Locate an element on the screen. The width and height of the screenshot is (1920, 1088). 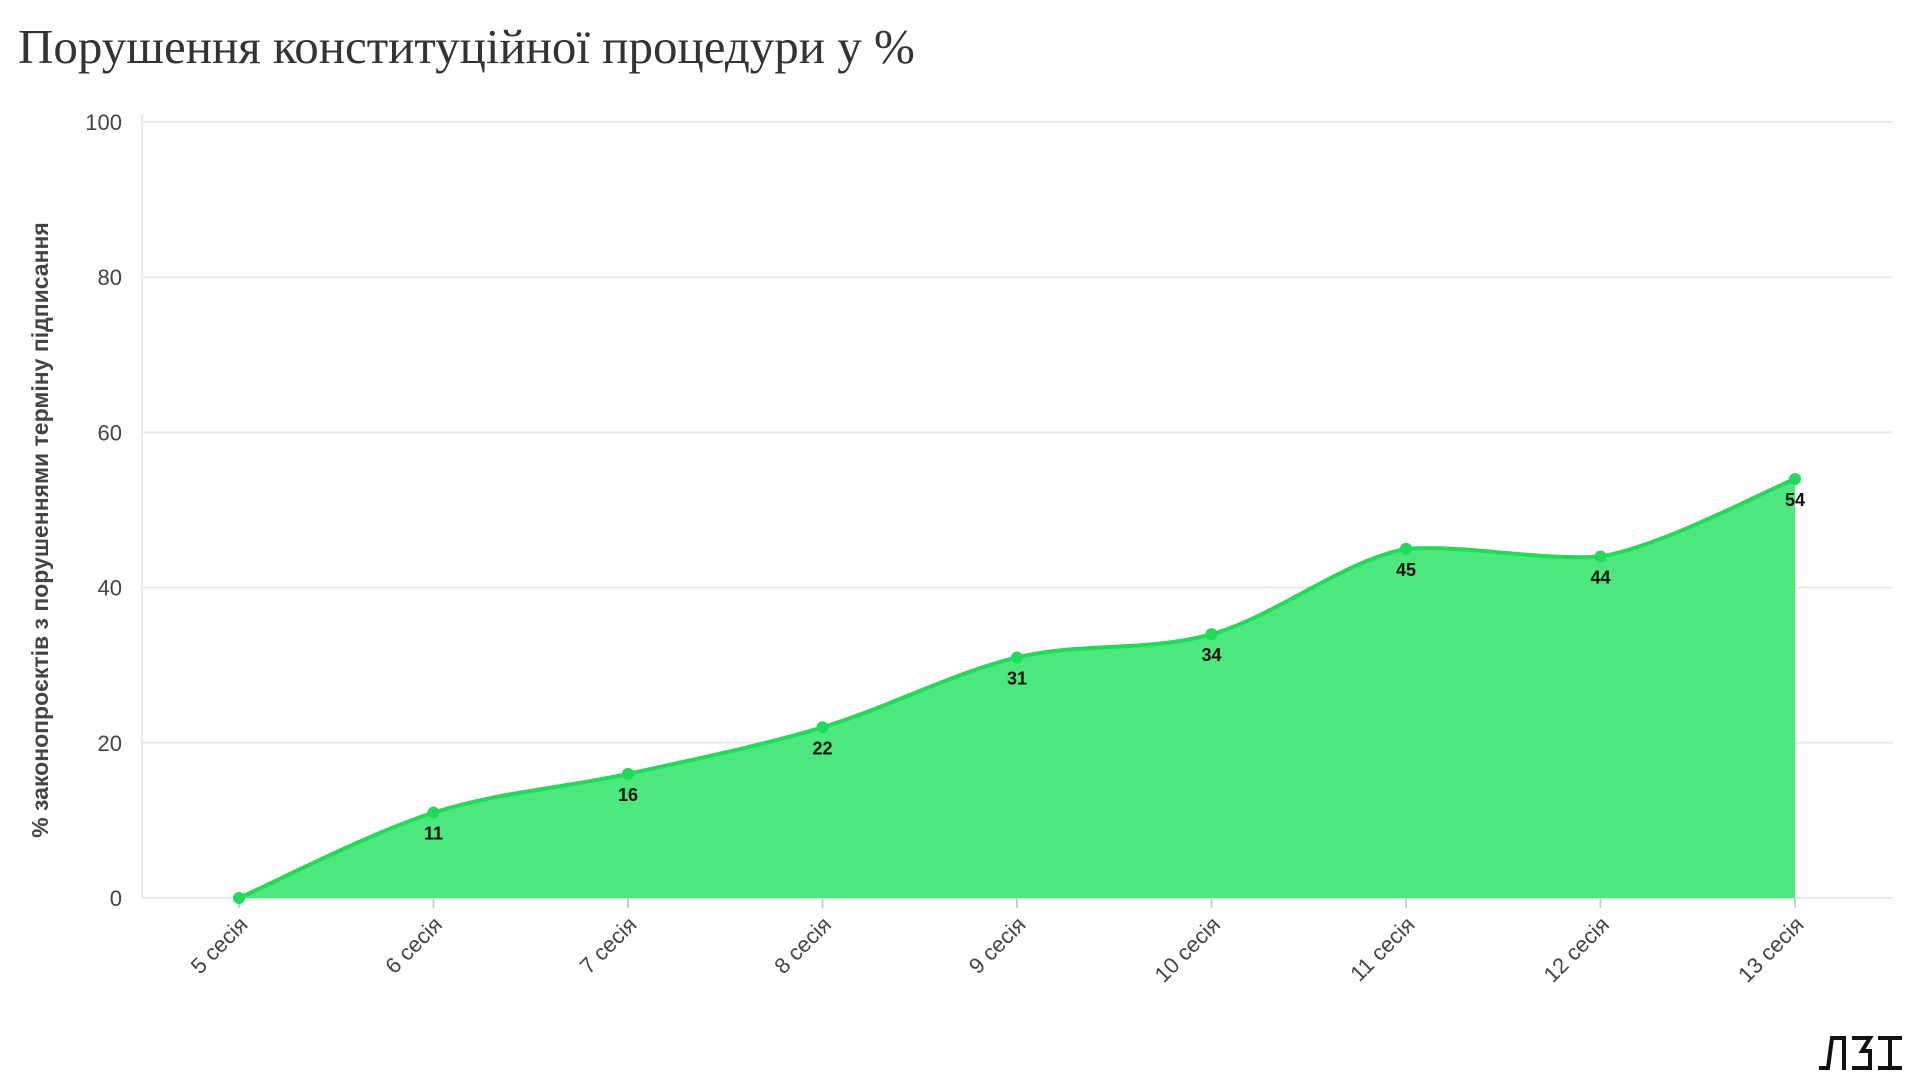
data-label: 34 is located at coordinates (1211, 655).